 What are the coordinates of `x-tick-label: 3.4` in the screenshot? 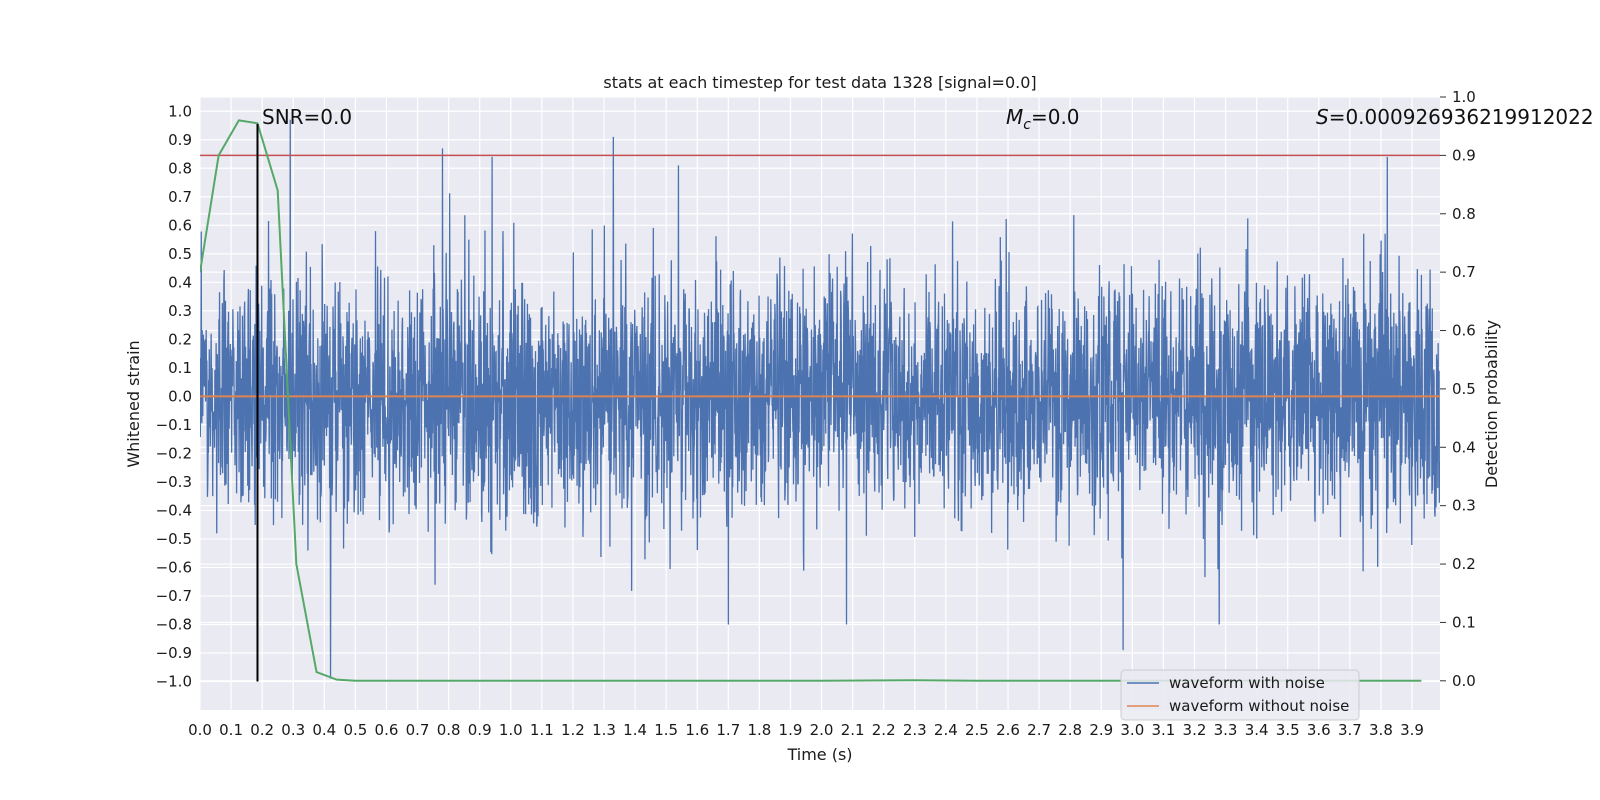 It's located at (1257, 730).